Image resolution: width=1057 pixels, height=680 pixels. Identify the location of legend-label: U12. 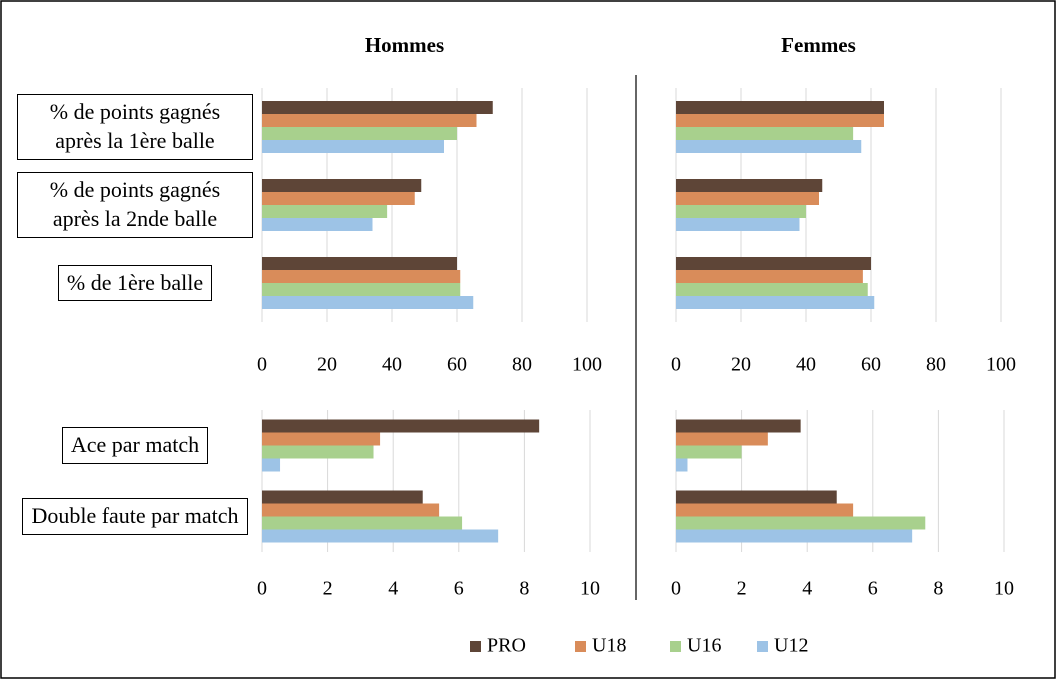
(791, 646).